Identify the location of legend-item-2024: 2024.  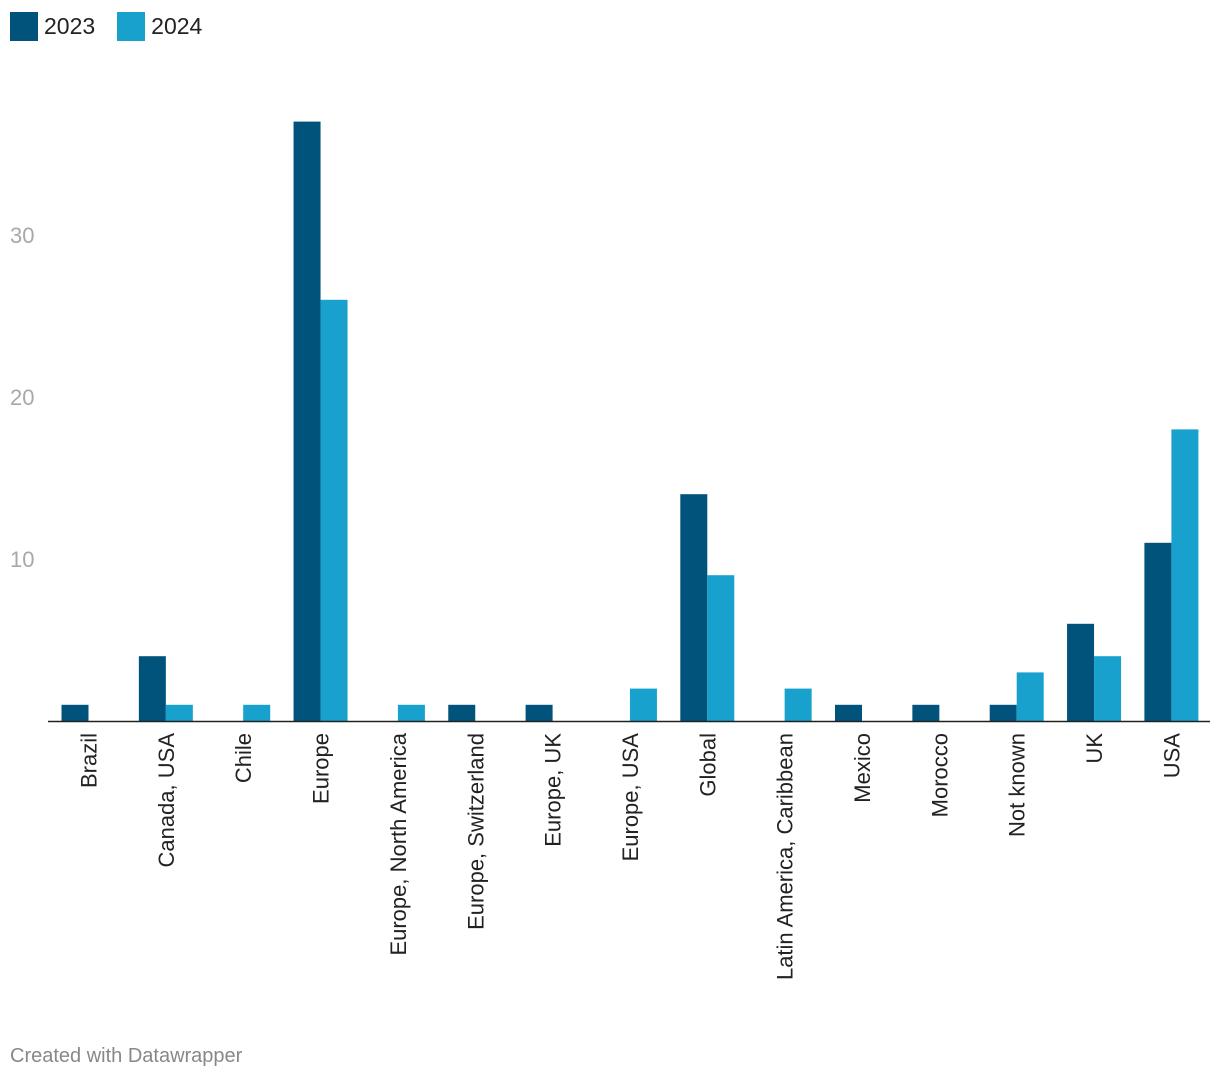
(159, 26).